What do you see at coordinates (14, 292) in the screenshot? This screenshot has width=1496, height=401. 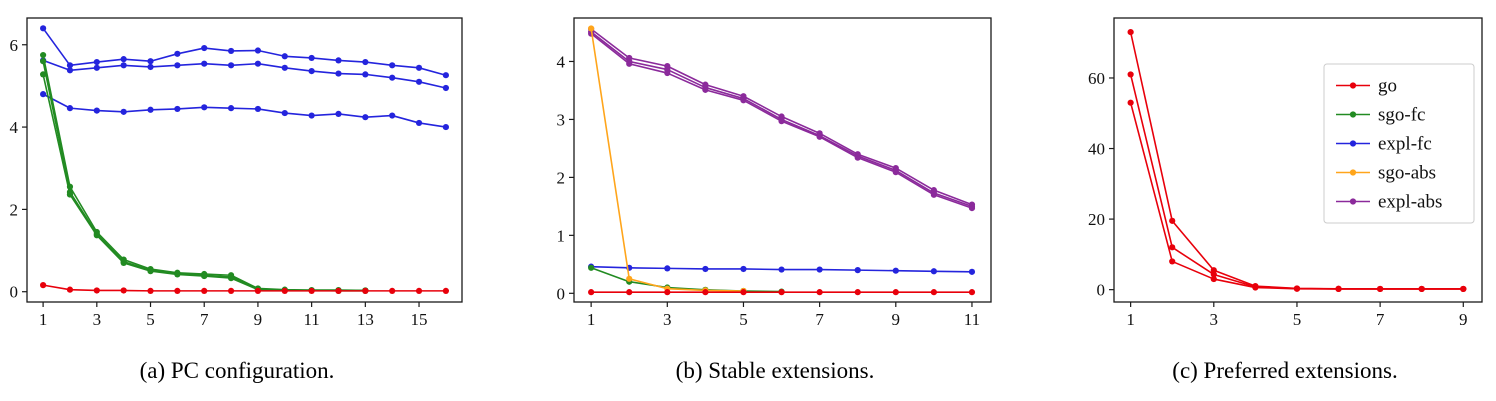 I see `y-tick-label: 0` at bounding box center [14, 292].